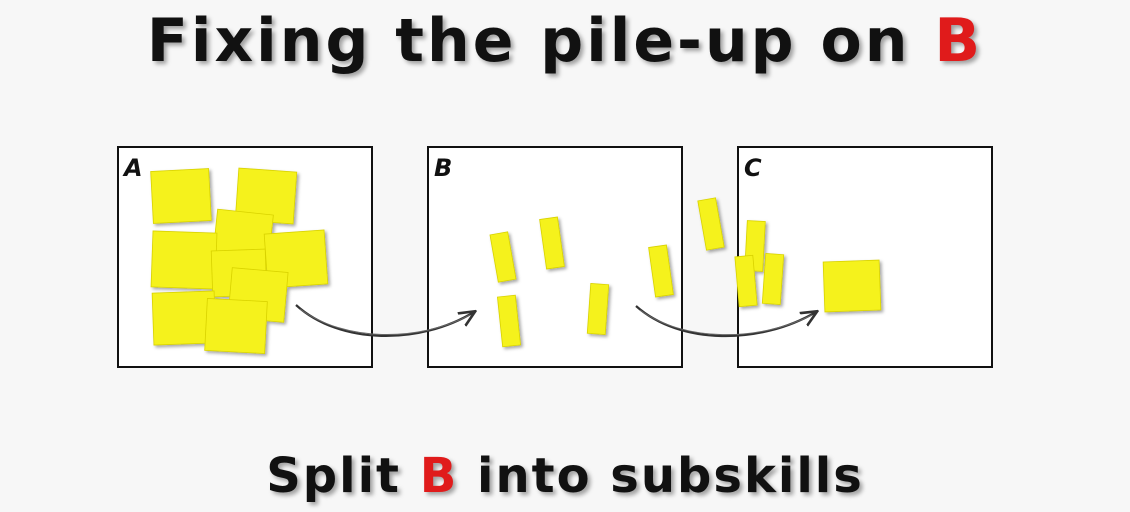  Describe the element at coordinates (753, 168) in the screenshot. I see `panel-c-label: C` at that location.